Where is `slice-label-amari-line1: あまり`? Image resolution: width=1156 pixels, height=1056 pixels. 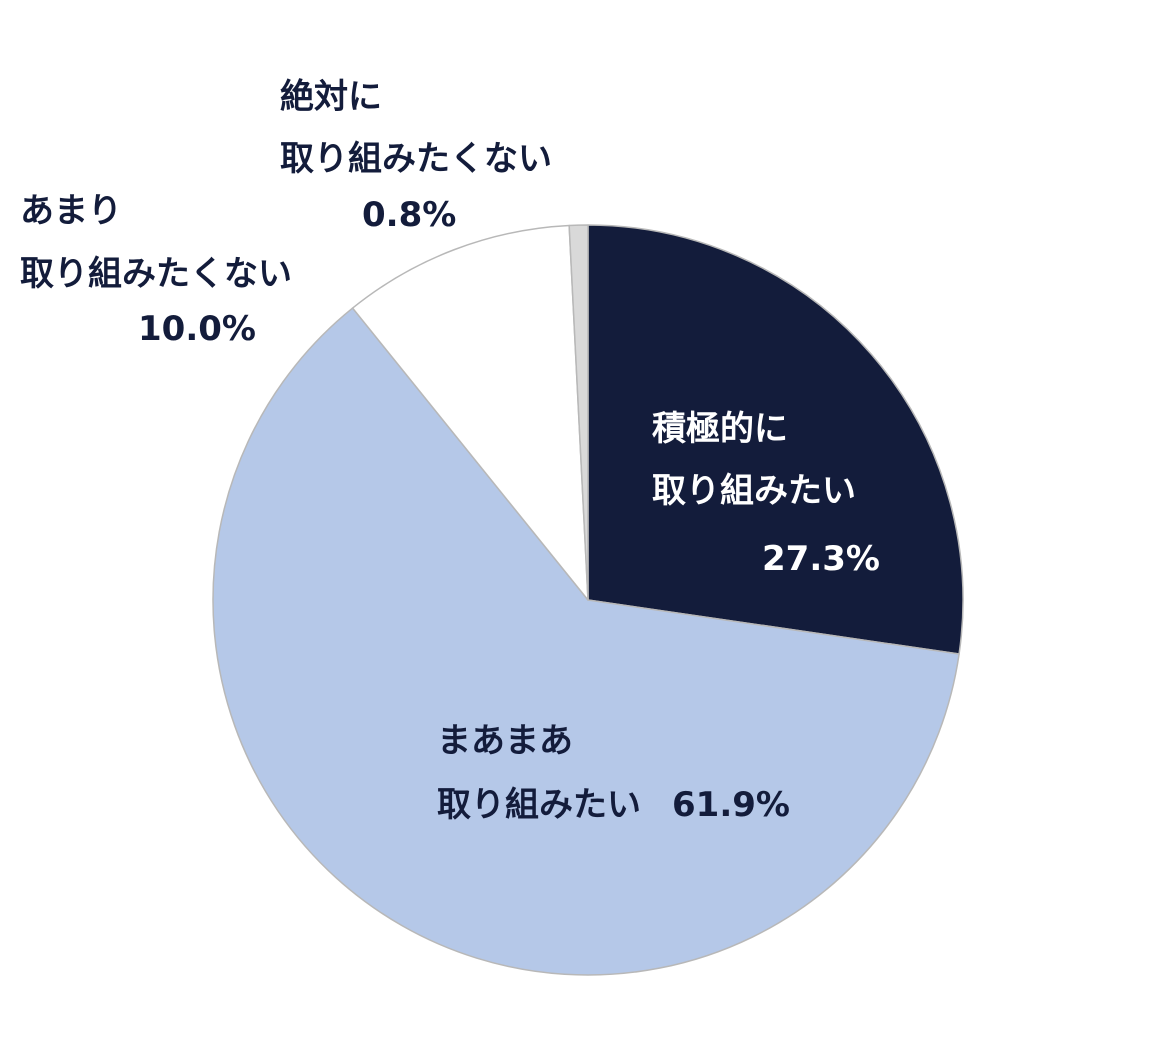 slice-label-amari-line1: あまり is located at coordinates (71, 211).